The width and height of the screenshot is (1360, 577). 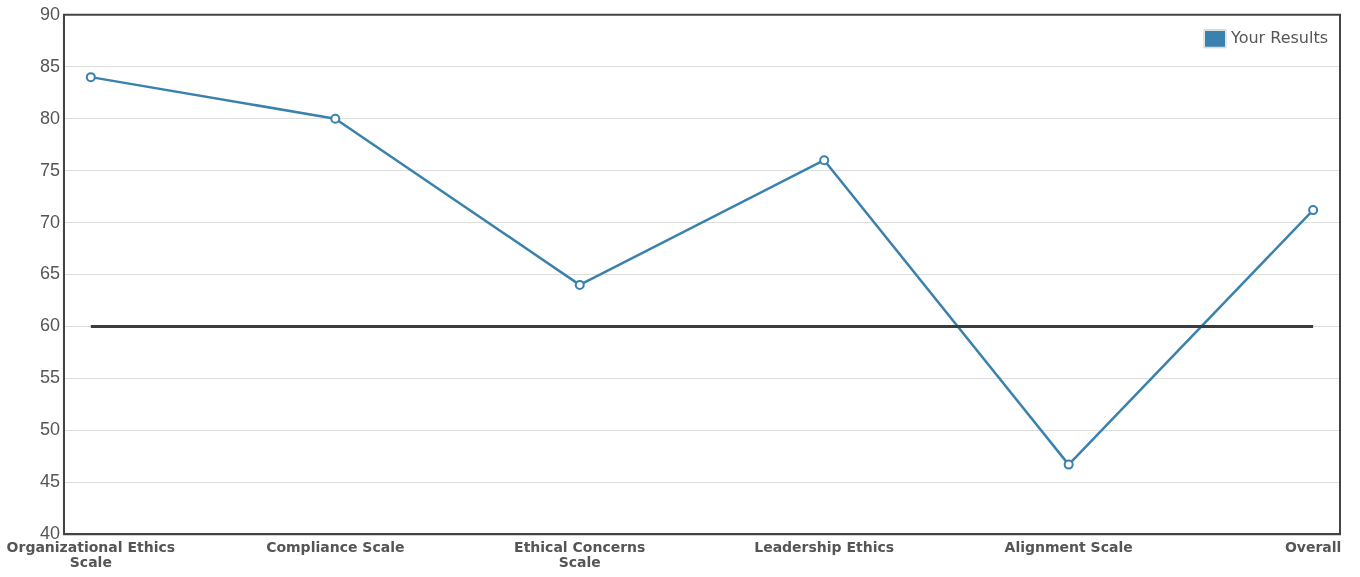 What do you see at coordinates (580, 554) in the screenshot?
I see `x-tick-label: Ethical Concerns Scale` at bounding box center [580, 554].